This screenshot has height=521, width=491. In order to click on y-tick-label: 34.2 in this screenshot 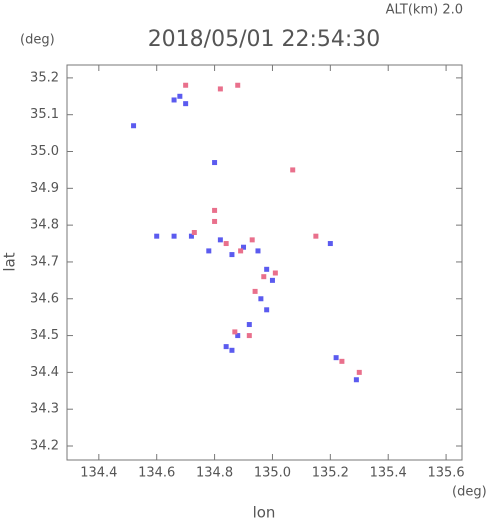, I will do `click(44, 446)`.